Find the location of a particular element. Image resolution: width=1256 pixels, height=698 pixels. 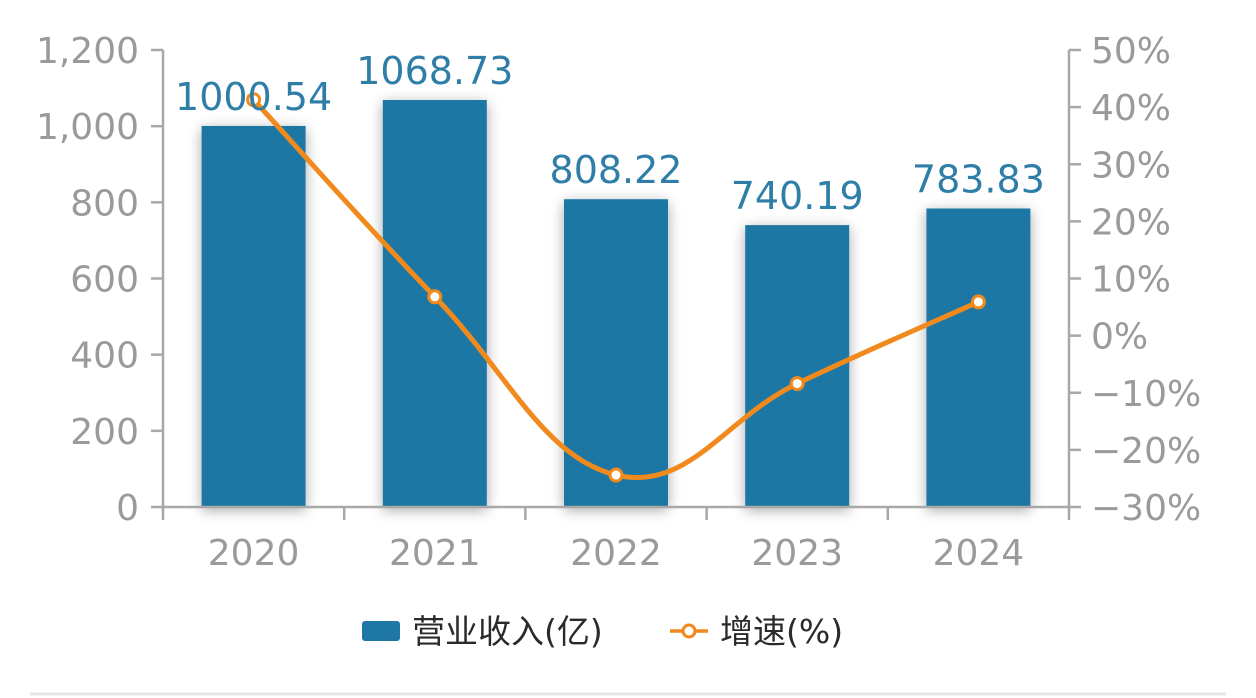

bar-2022 is located at coordinates (616, 353).